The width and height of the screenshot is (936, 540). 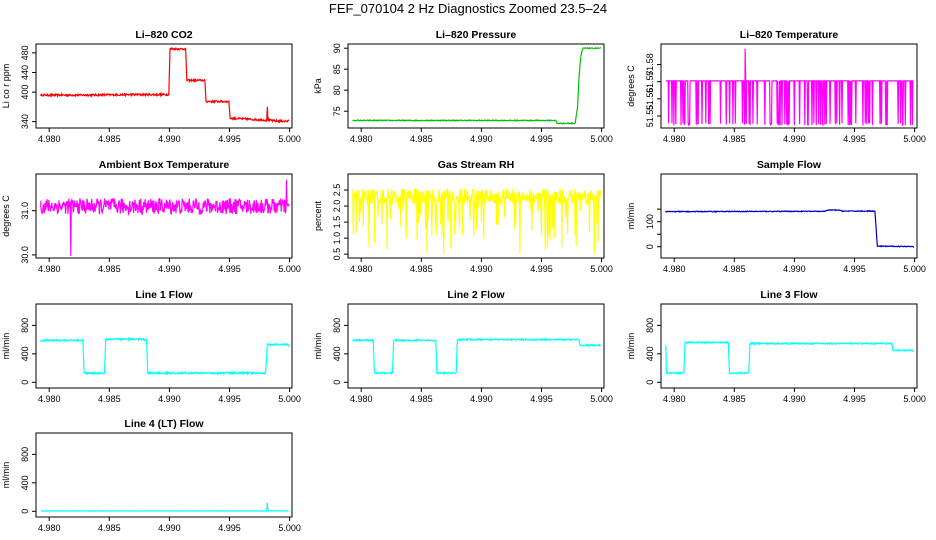 What do you see at coordinates (337, 48) in the screenshot?
I see `y-tick-label: 90` at bounding box center [337, 48].